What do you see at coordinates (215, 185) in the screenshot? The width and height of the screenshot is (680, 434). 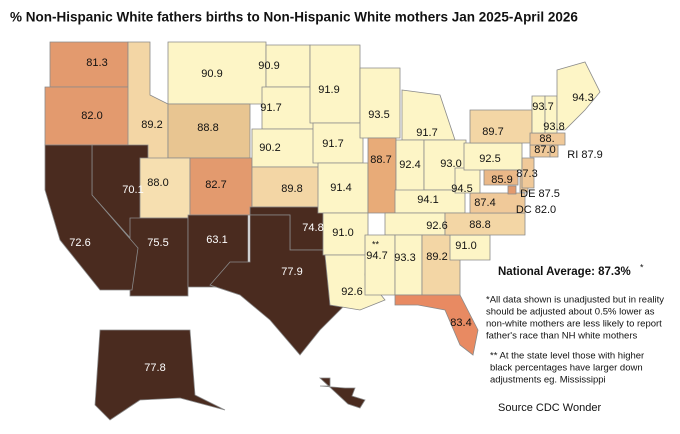 I see `state-value: 82.7` at bounding box center [215, 185].